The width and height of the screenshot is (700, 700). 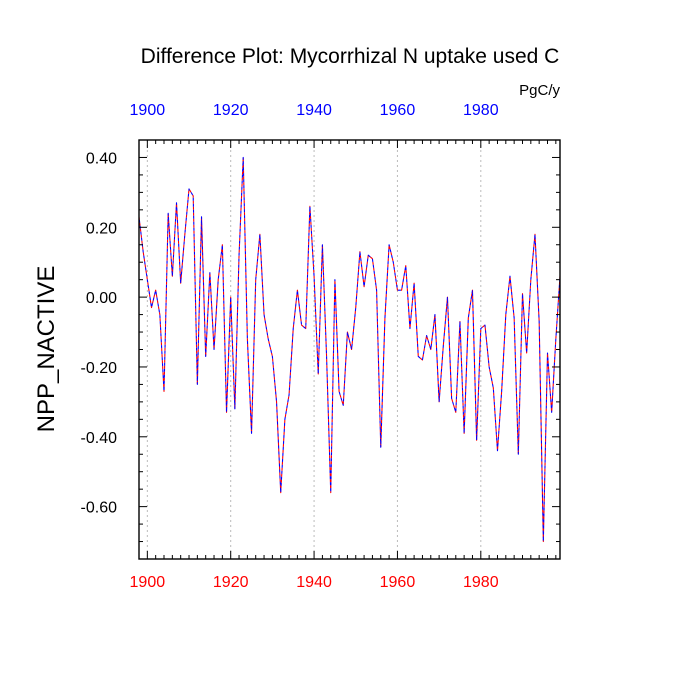 What do you see at coordinates (231, 110) in the screenshot?
I see `x-tick-label-top: 1920` at bounding box center [231, 110].